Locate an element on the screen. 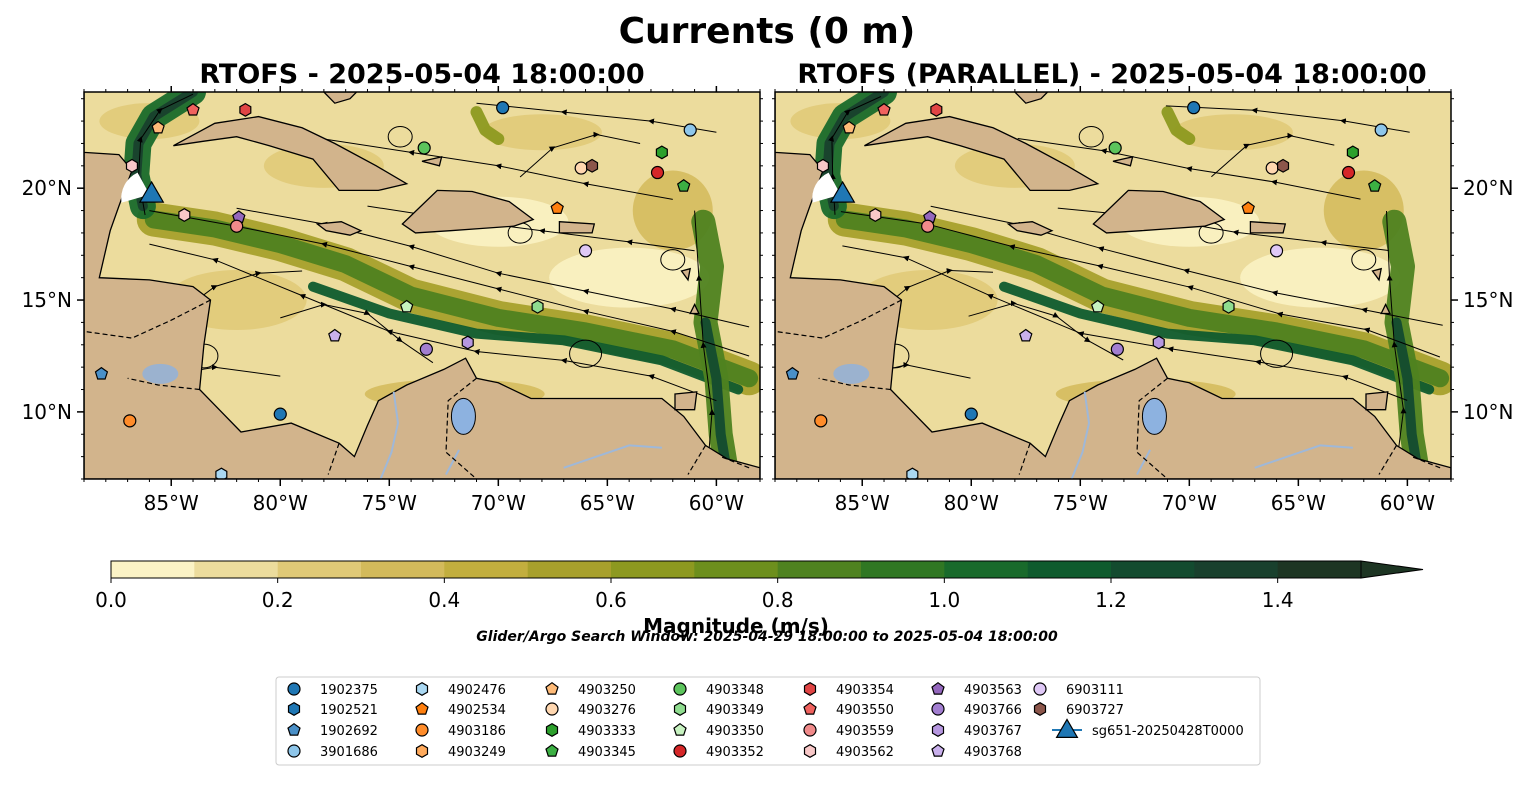 This screenshot has width=1535, height=802. colorbar-label: Magnitude (m/s) is located at coordinates (736, 626).